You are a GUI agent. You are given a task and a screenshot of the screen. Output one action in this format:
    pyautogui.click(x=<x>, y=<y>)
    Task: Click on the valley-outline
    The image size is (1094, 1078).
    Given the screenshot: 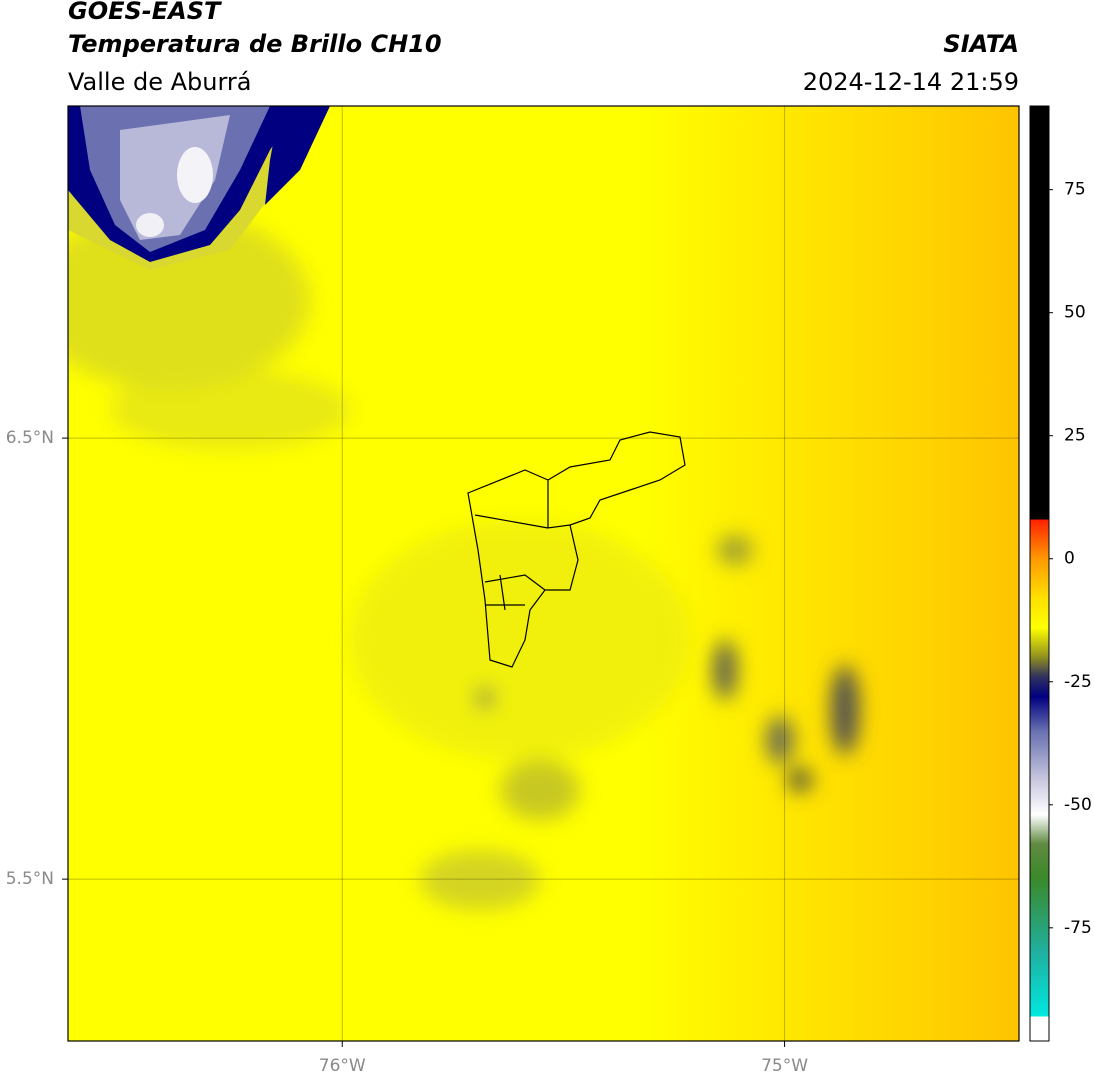 What is the action you would take?
    pyautogui.click(x=576, y=549)
    